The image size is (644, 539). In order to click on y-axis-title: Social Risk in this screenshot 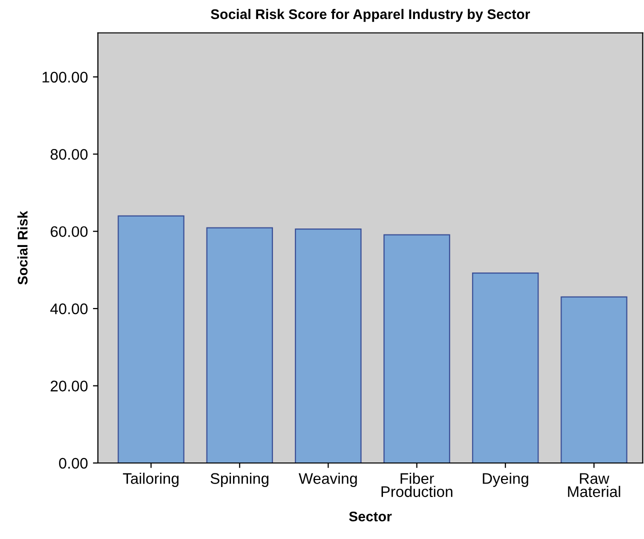, I will do `click(22, 247)`.